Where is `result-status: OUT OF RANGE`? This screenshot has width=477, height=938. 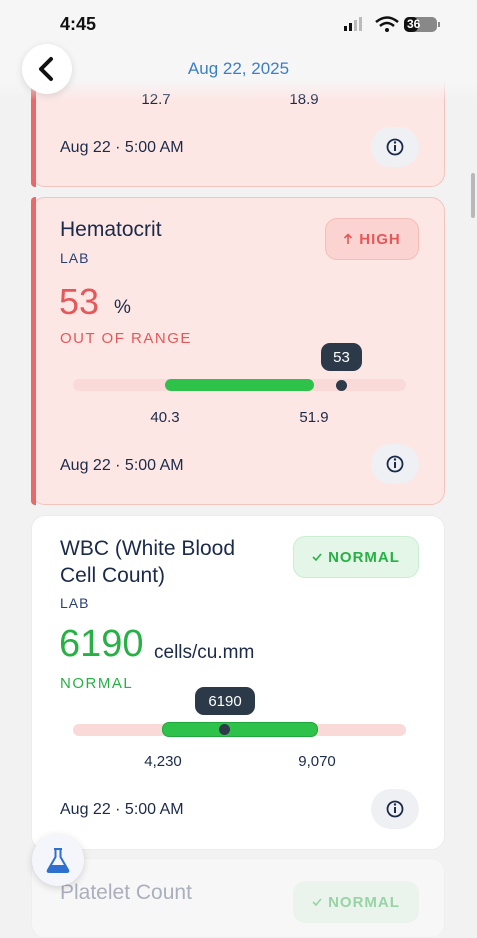 result-status: OUT OF RANGE is located at coordinates (126, 338).